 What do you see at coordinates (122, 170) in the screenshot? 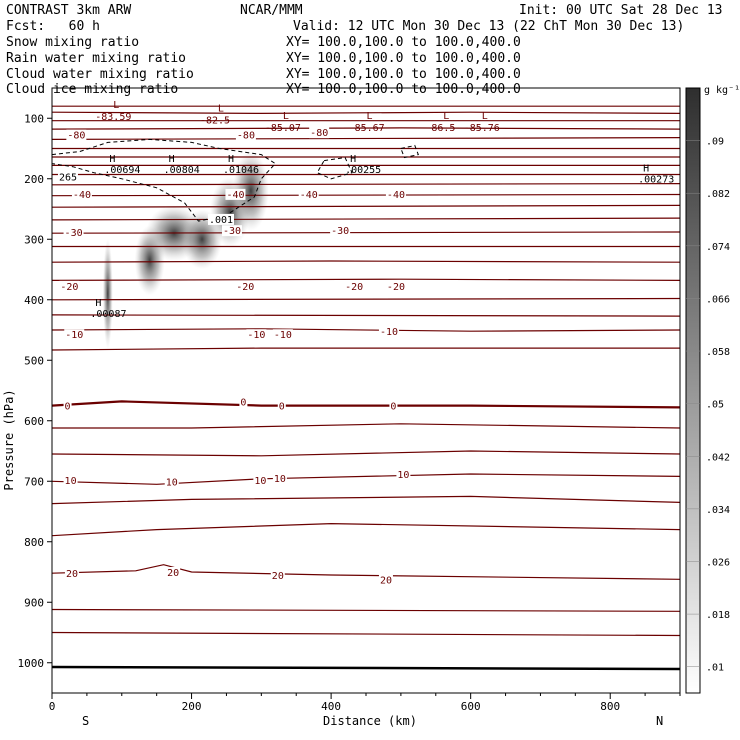
I see `high-value: .00694` at bounding box center [122, 170].